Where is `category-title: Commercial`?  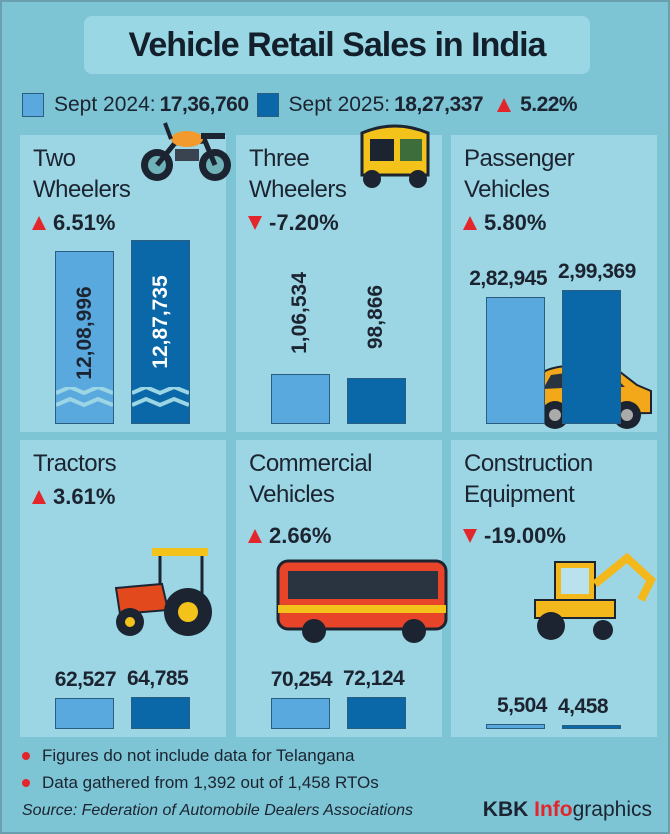
category-title: Commercial is located at coordinates (311, 463).